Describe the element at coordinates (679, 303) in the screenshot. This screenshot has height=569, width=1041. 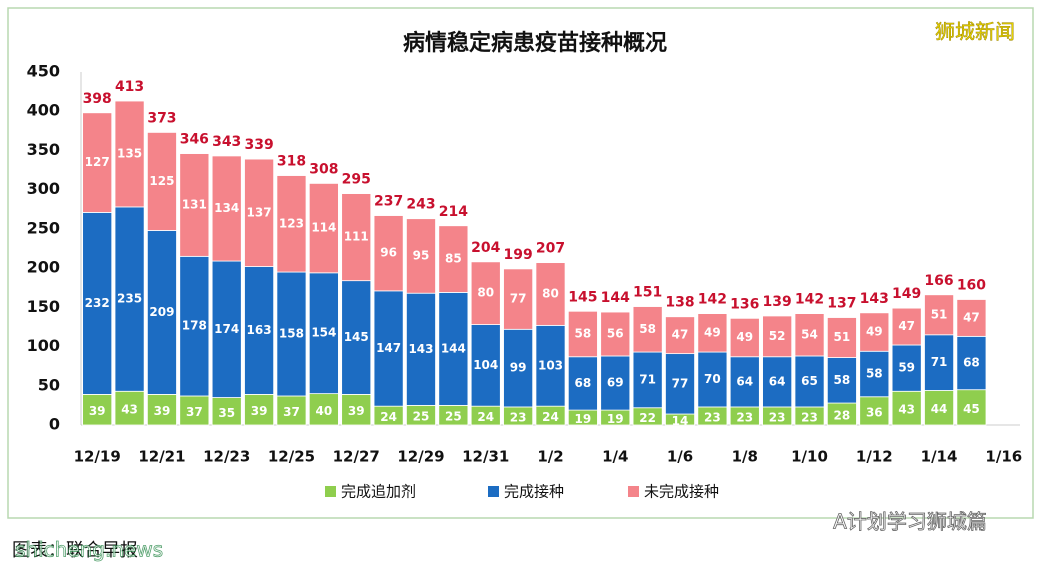
I see `total-label: 138` at that location.